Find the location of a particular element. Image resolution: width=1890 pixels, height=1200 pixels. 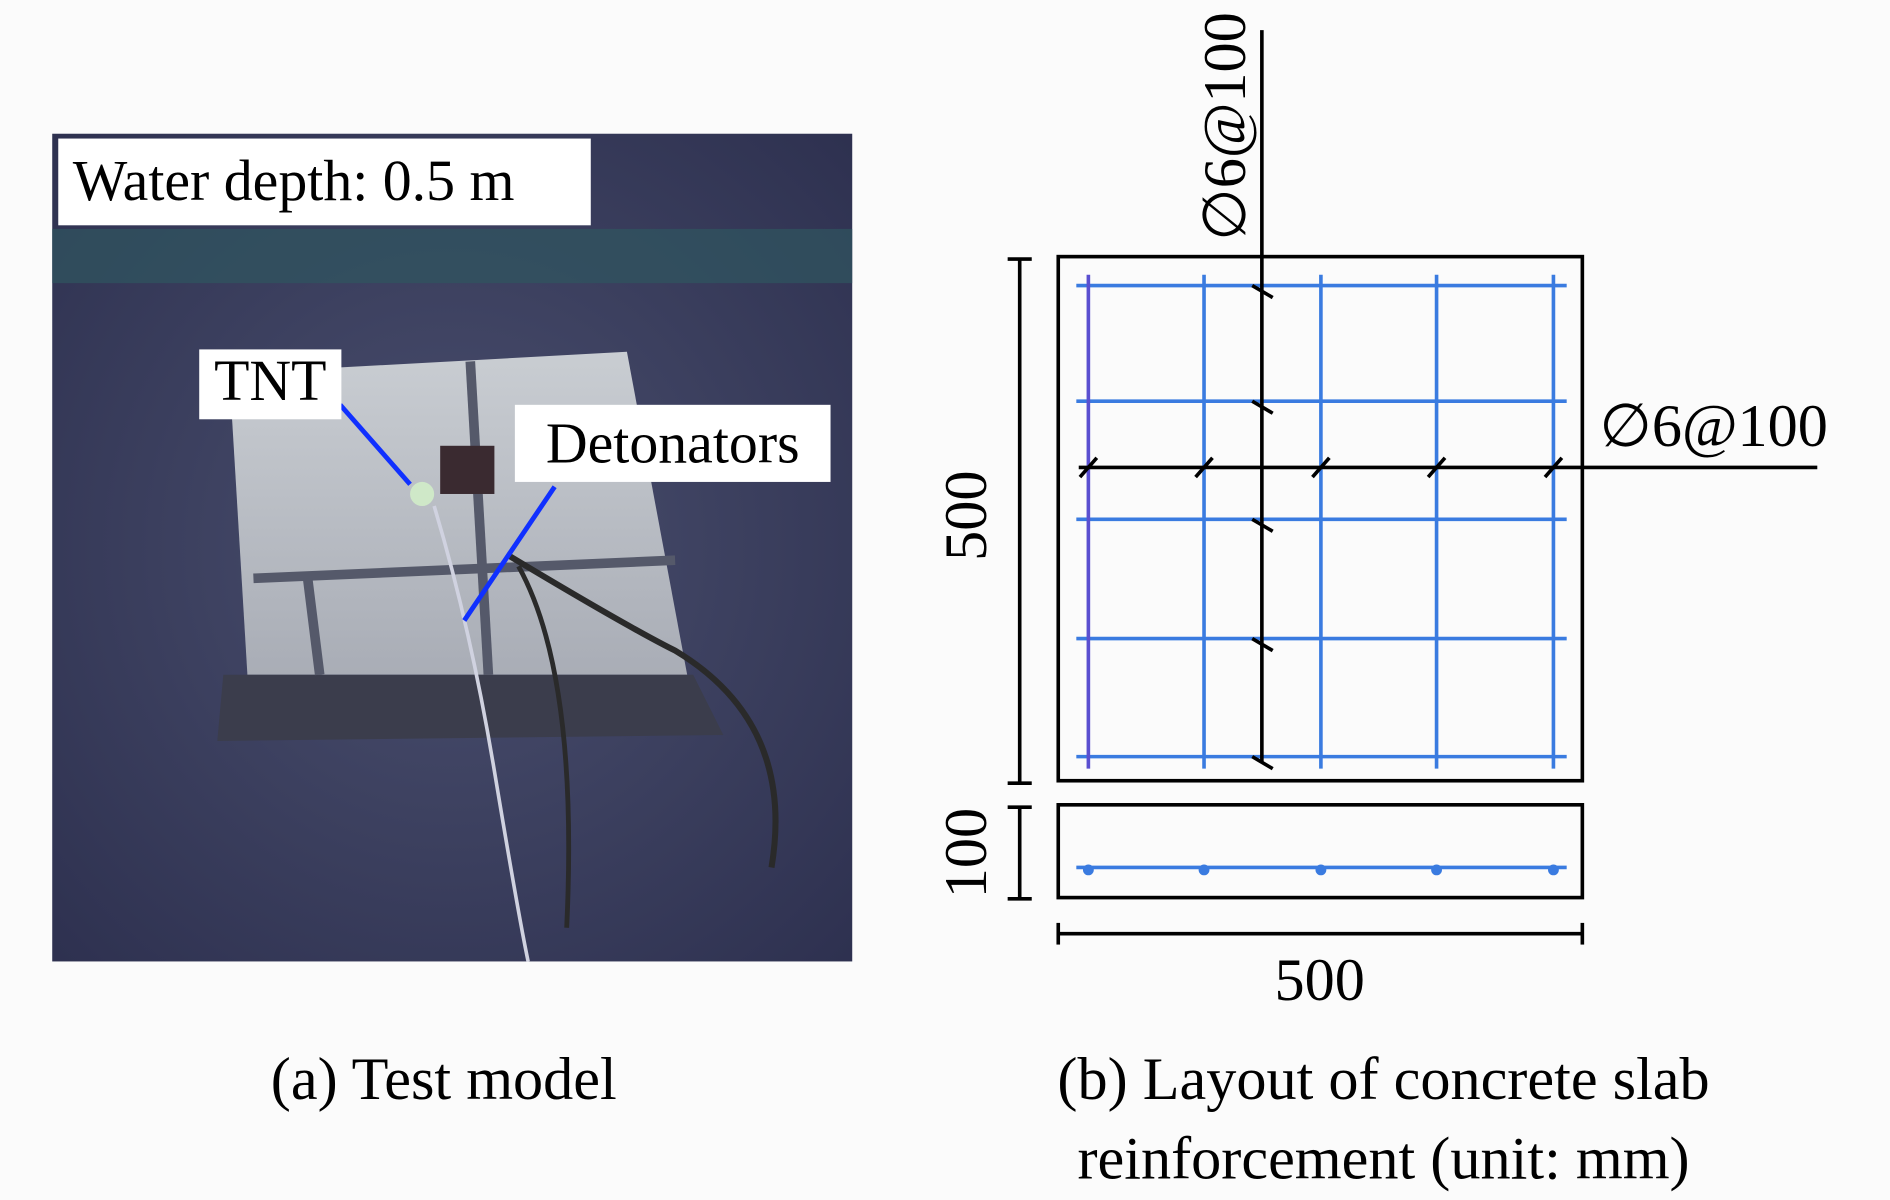

tnt-label: TNT is located at coordinates (270, 380).